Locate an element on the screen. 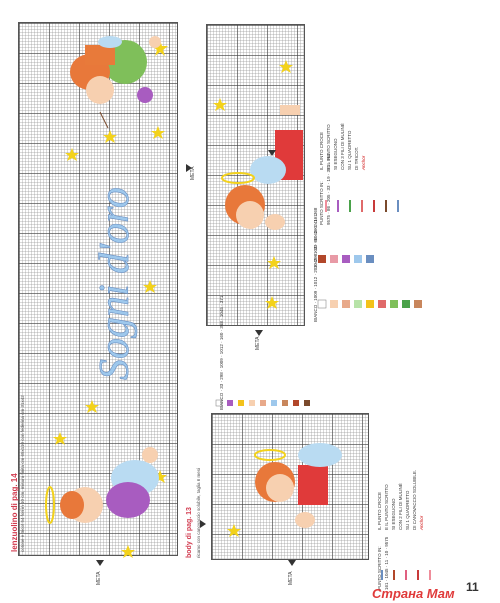  angel-motif-bottom is located at coordinates (102, 485).